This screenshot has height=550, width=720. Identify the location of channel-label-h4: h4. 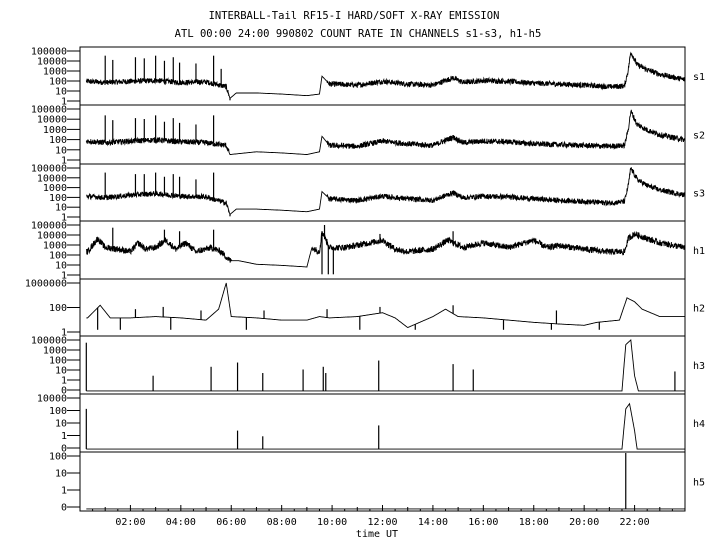
(699, 424).